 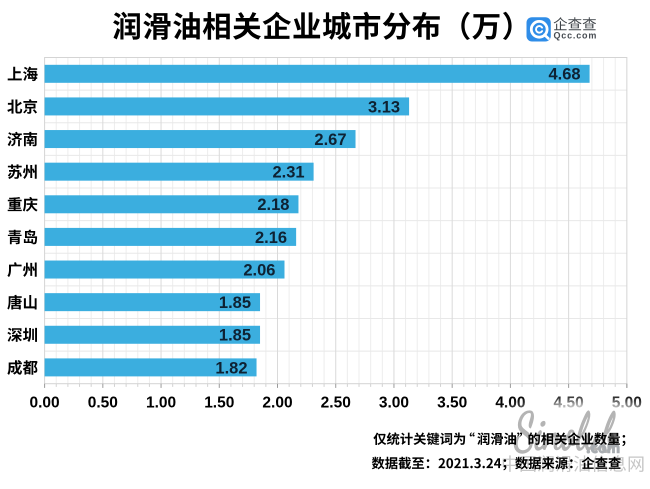 I want to click on svg-text: 2.06, so click(x=259, y=270).